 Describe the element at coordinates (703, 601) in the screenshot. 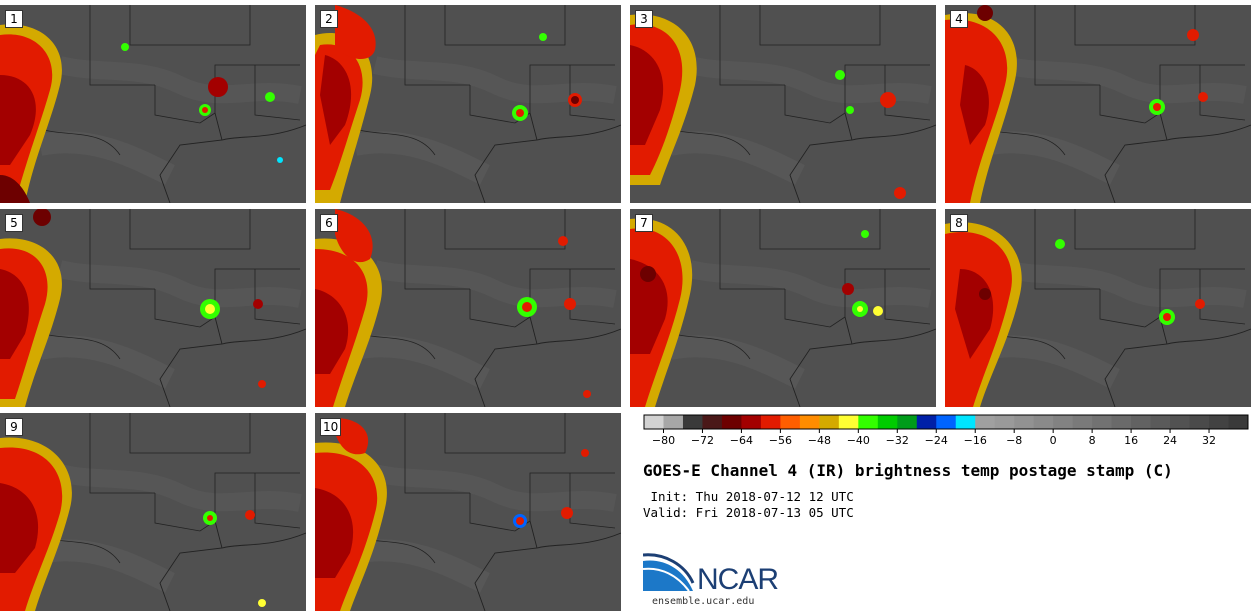

I see `site-url: ensemble.ucar.edu` at that location.